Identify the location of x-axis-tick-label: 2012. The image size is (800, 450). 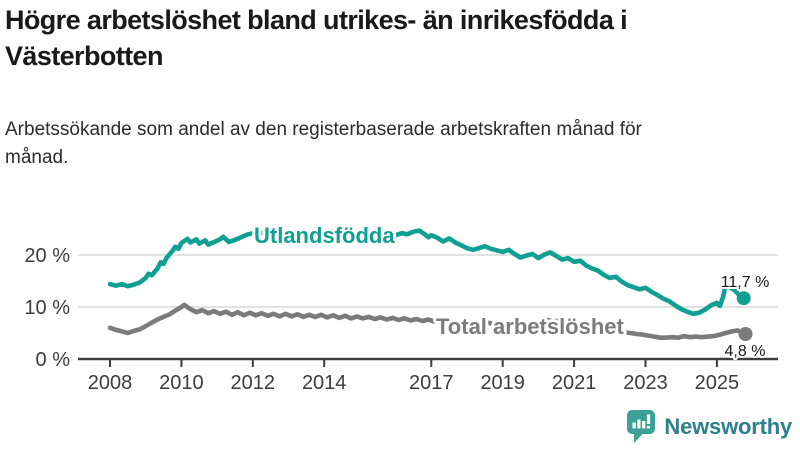
(253, 383).